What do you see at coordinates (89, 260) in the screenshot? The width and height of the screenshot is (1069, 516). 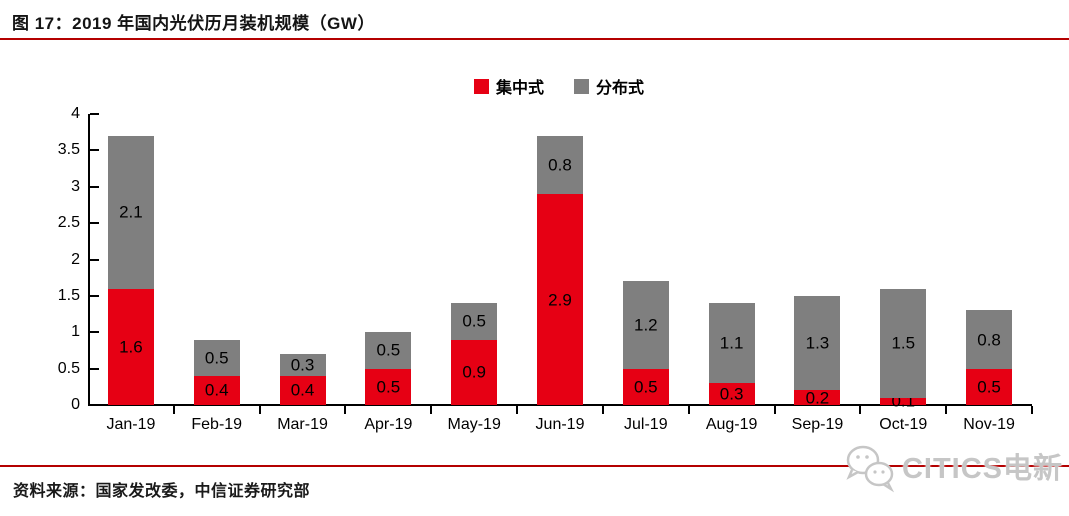 I see `y-axis-line` at bounding box center [89, 260].